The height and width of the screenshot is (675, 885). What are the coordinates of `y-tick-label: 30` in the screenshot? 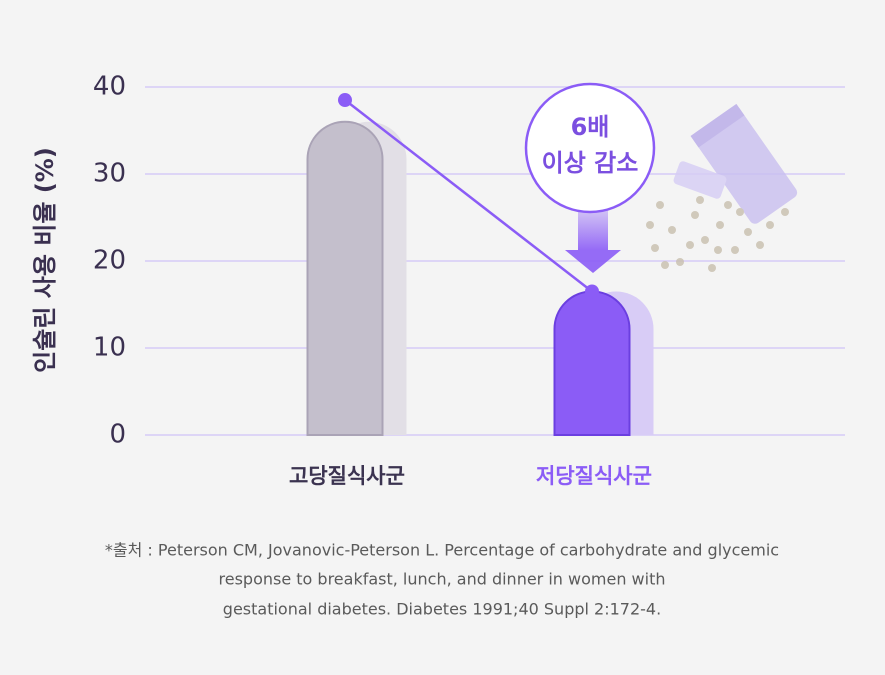 It's located at (109, 174).